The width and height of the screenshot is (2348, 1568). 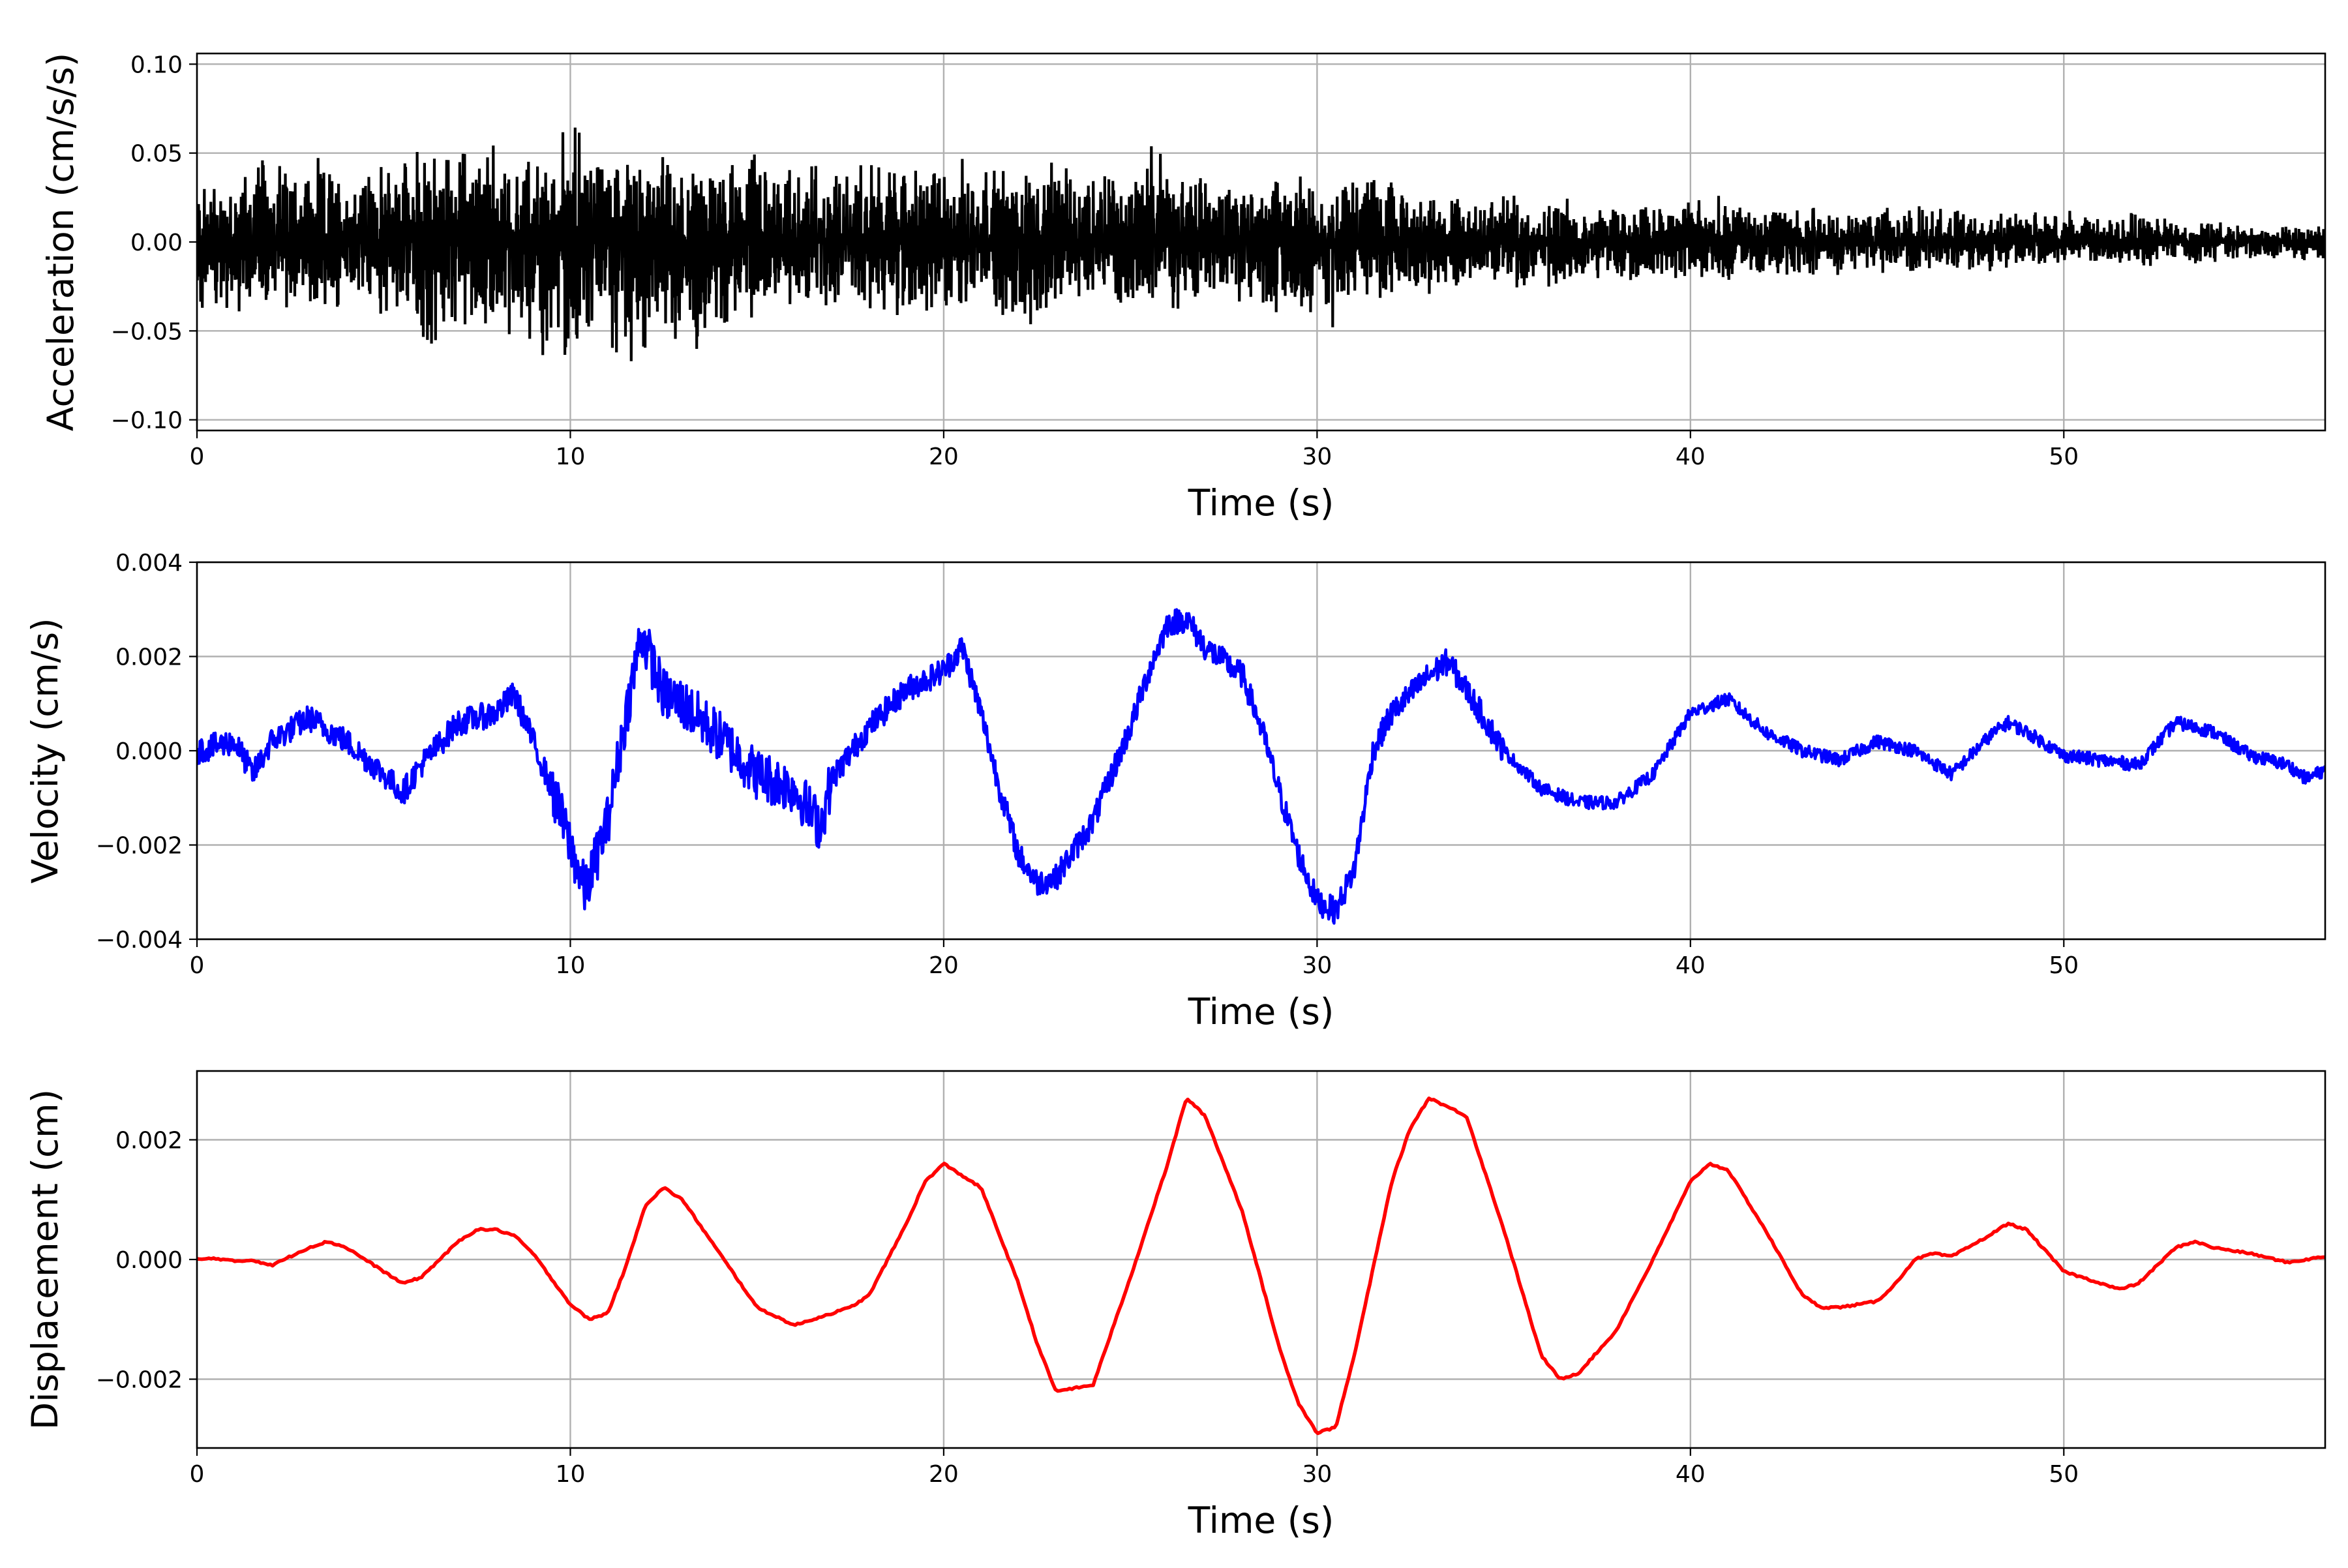 What do you see at coordinates (45, 750) in the screenshot?
I see `y-axis-label: Velocity (cm/s)` at bounding box center [45, 750].